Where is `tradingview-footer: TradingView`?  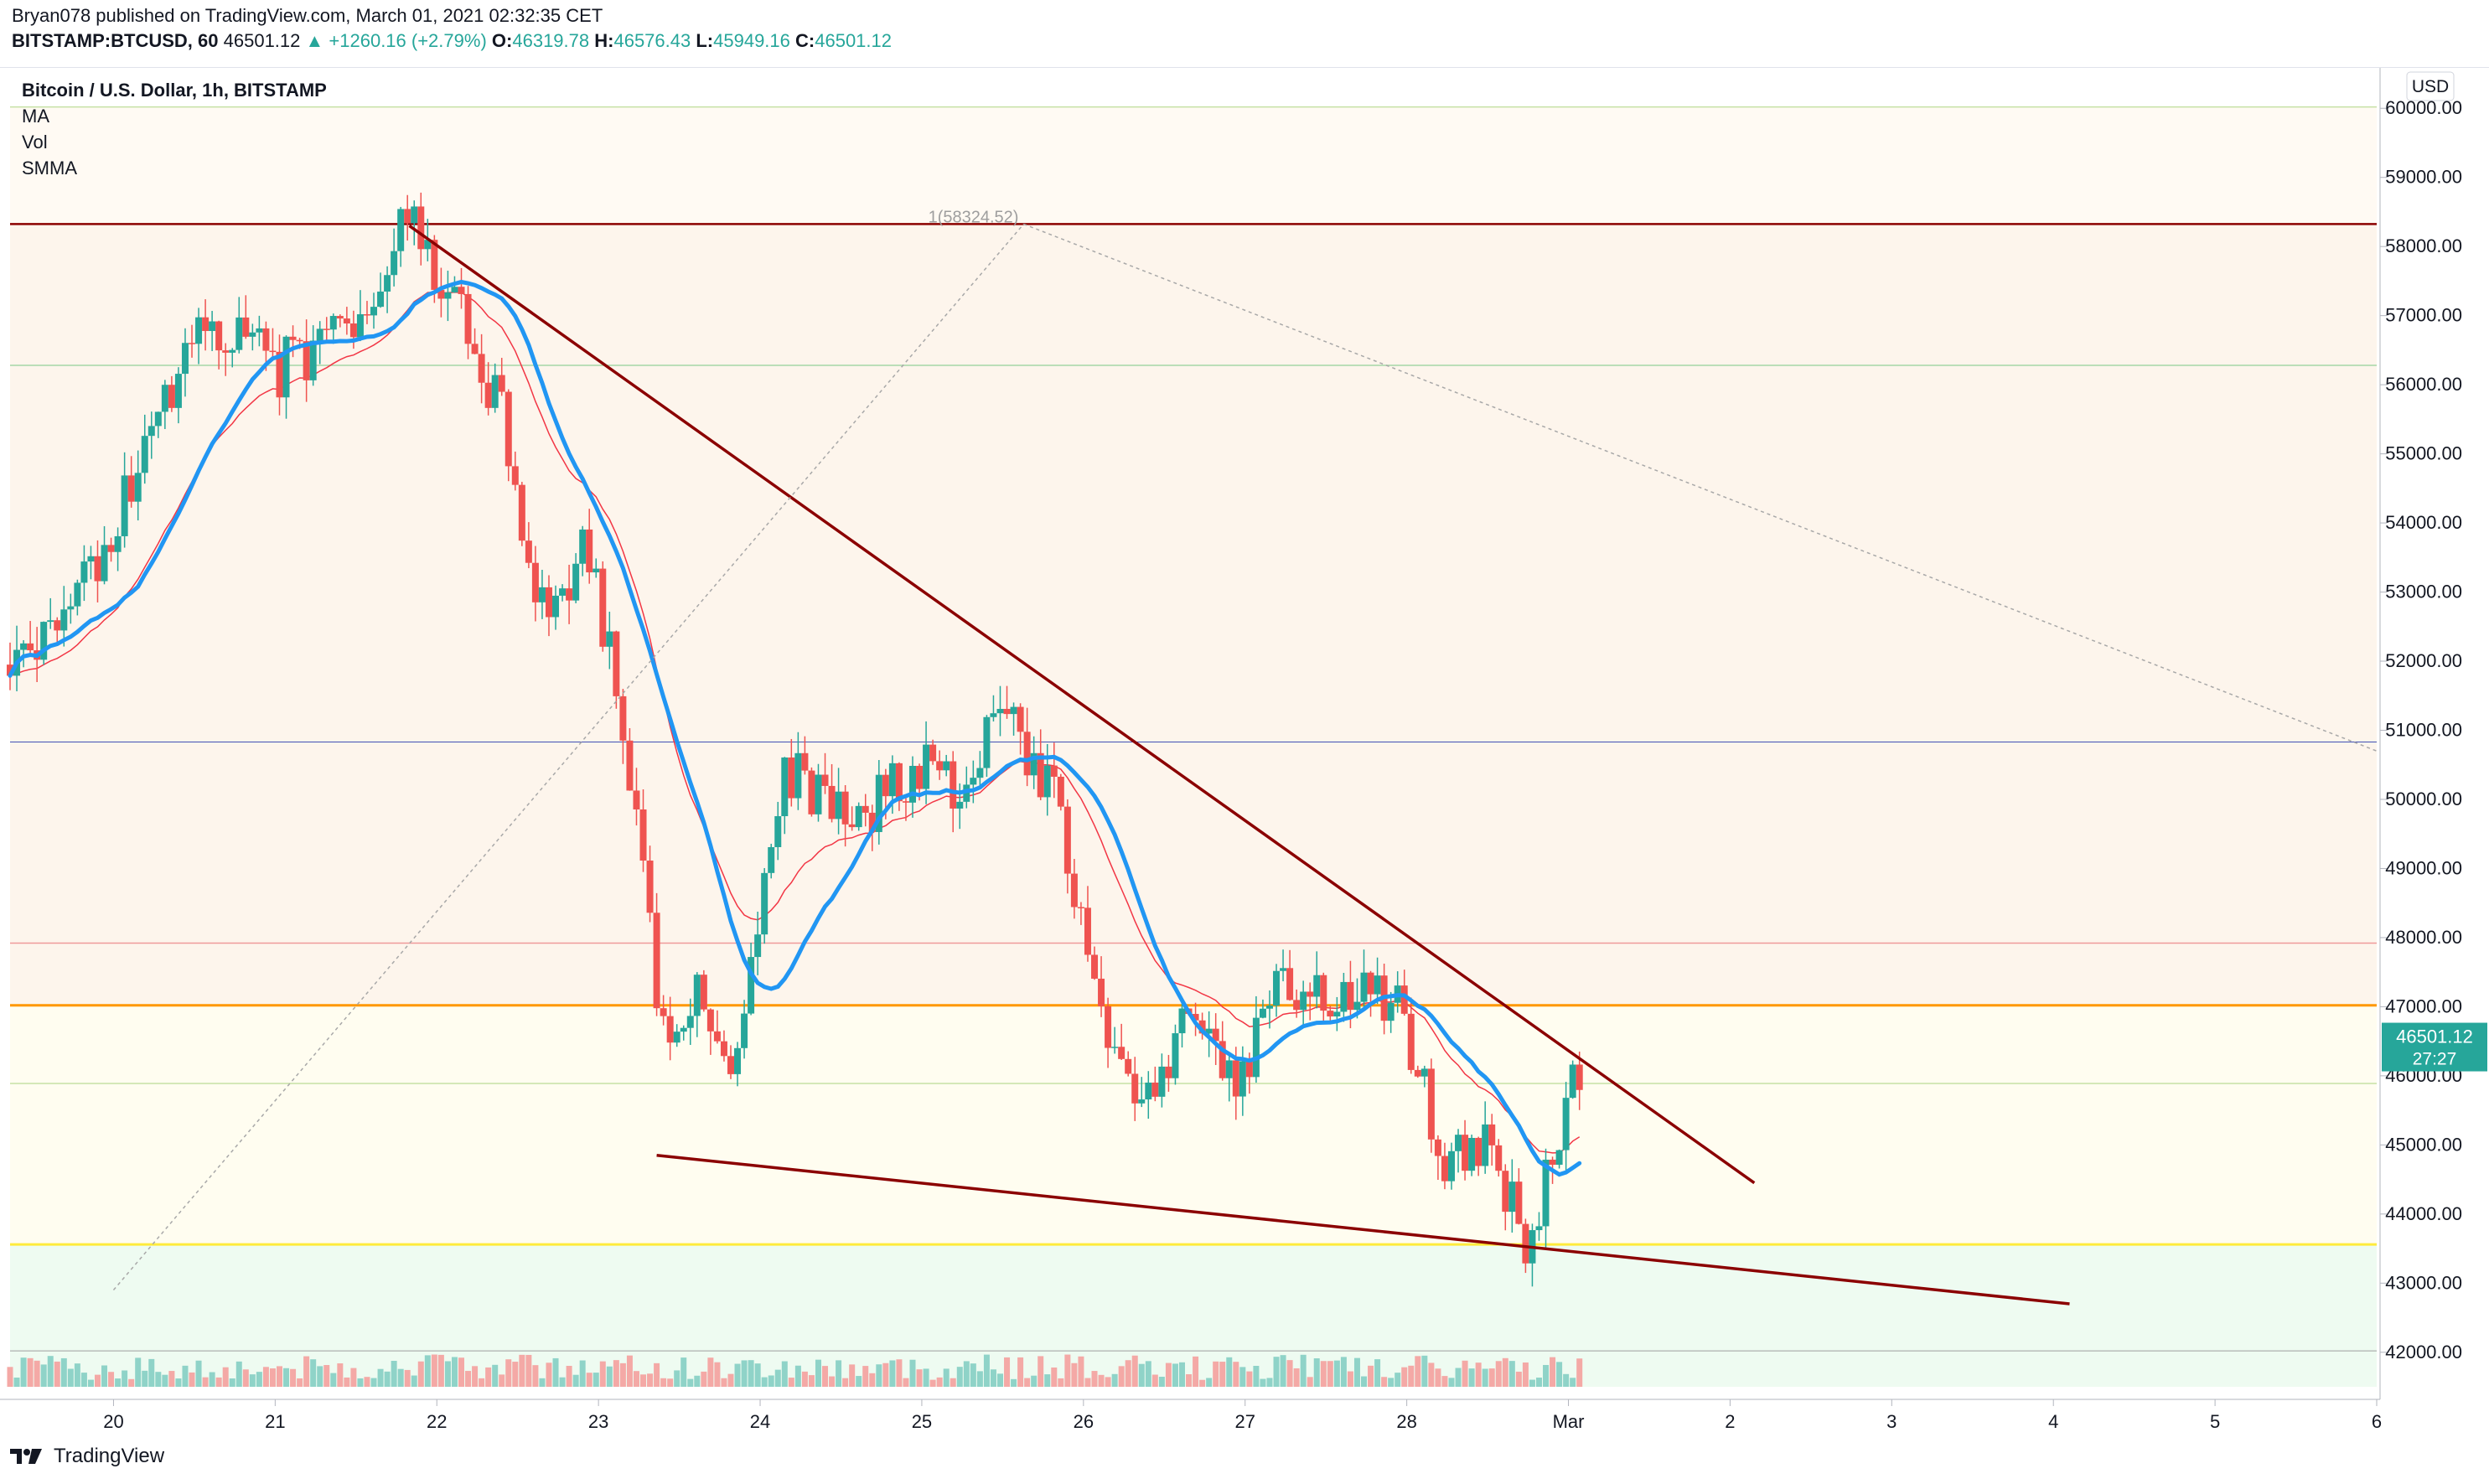 tradingview-footer: TradingView is located at coordinates (86, 1456).